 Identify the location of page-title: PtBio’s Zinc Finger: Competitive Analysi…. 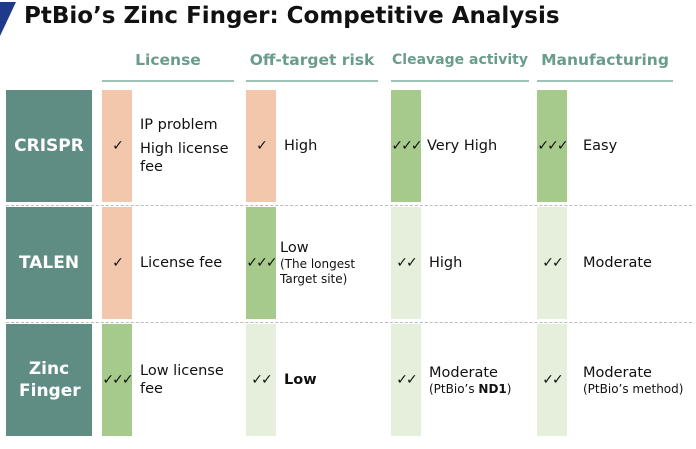
(292, 16).